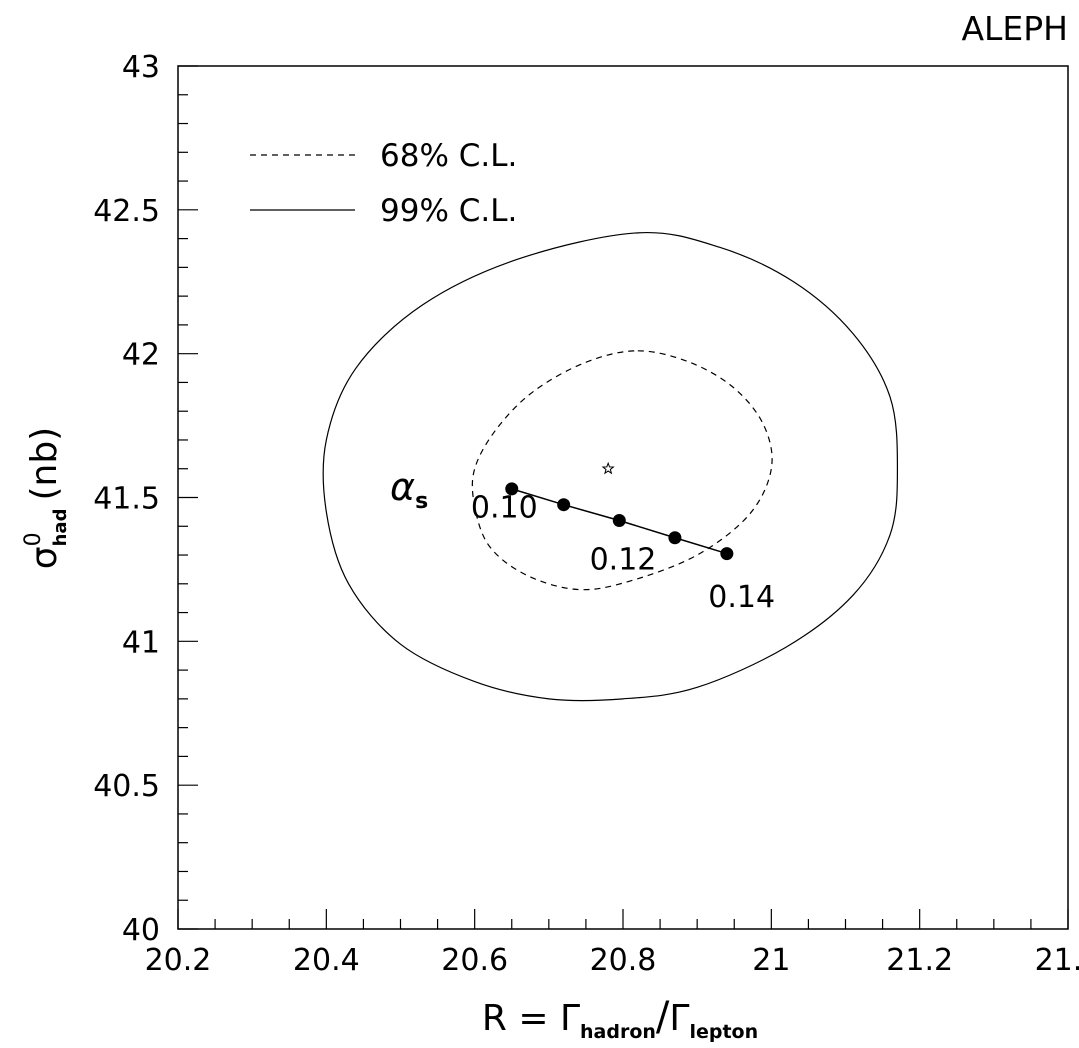 Image resolution: width=1079 pixels, height=1048 pixels. I want to click on y-tick-label: 41, so click(141, 642).